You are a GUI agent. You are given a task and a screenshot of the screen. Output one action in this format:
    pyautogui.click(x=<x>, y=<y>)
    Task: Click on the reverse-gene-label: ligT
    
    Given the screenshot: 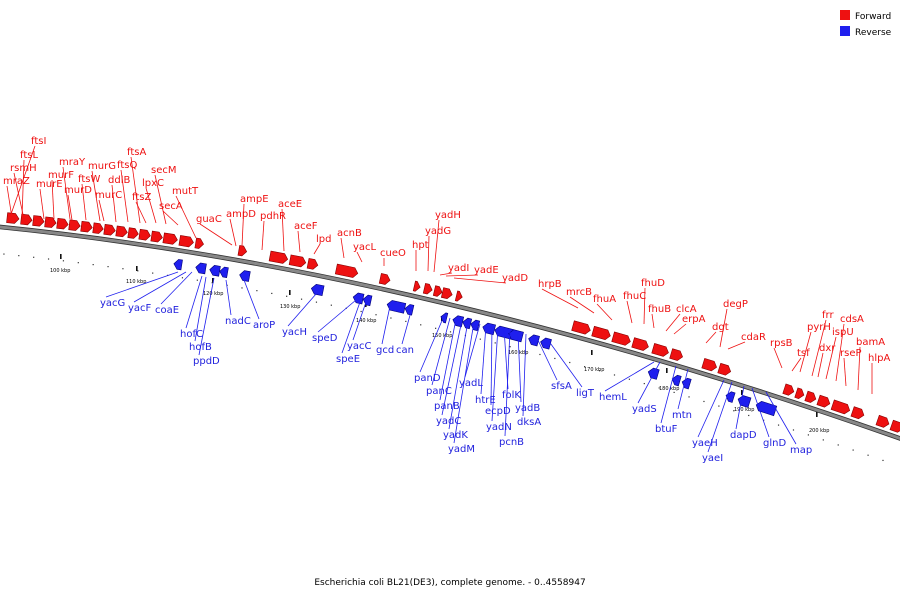 What is the action you would take?
    pyautogui.click(x=585, y=393)
    